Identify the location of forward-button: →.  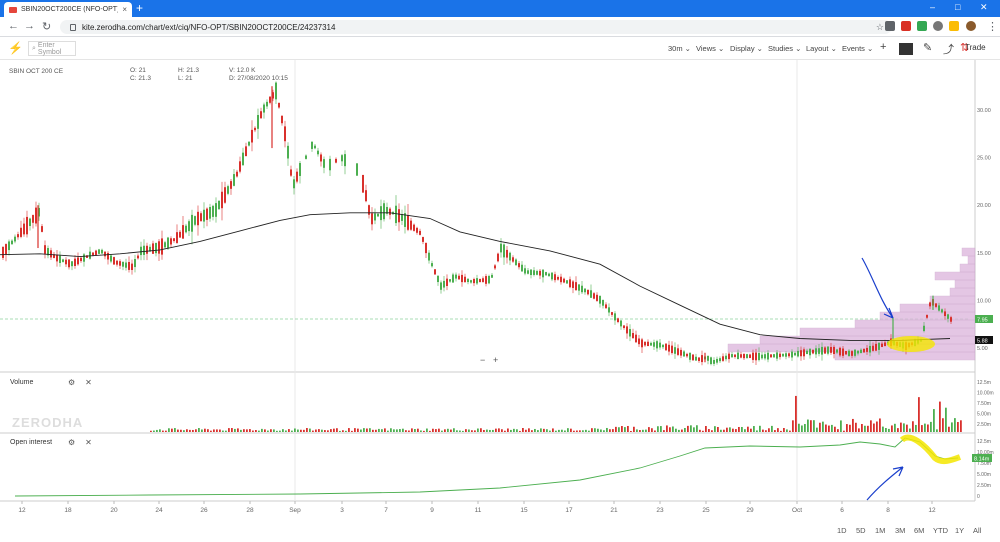
(29, 26).